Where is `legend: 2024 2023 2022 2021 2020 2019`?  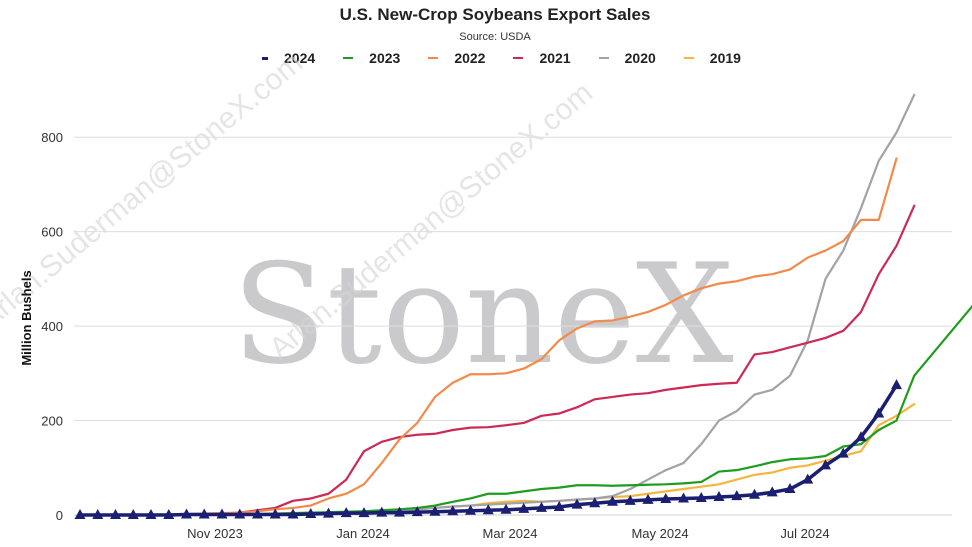
legend: 2024 2023 2022 2021 2020 2019 is located at coordinates (515, 58).